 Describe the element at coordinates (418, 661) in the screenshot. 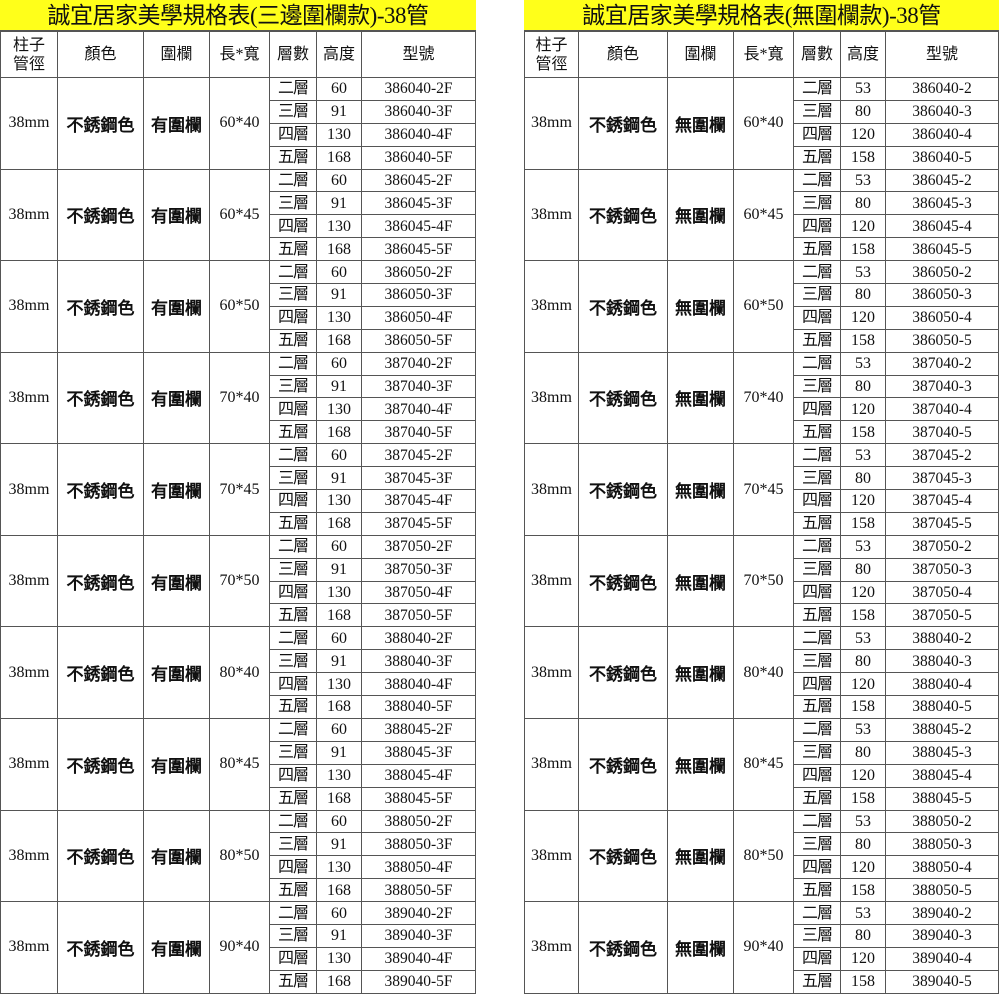

I see `model-cell: 388040-3F` at that location.